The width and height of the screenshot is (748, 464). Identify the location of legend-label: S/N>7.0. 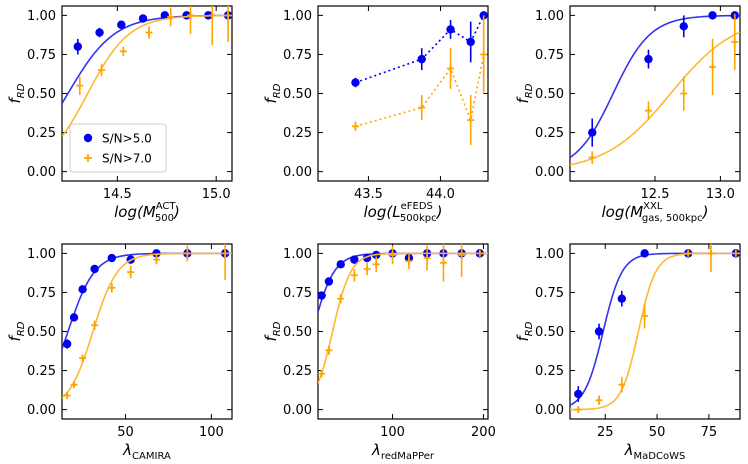
(127, 159).